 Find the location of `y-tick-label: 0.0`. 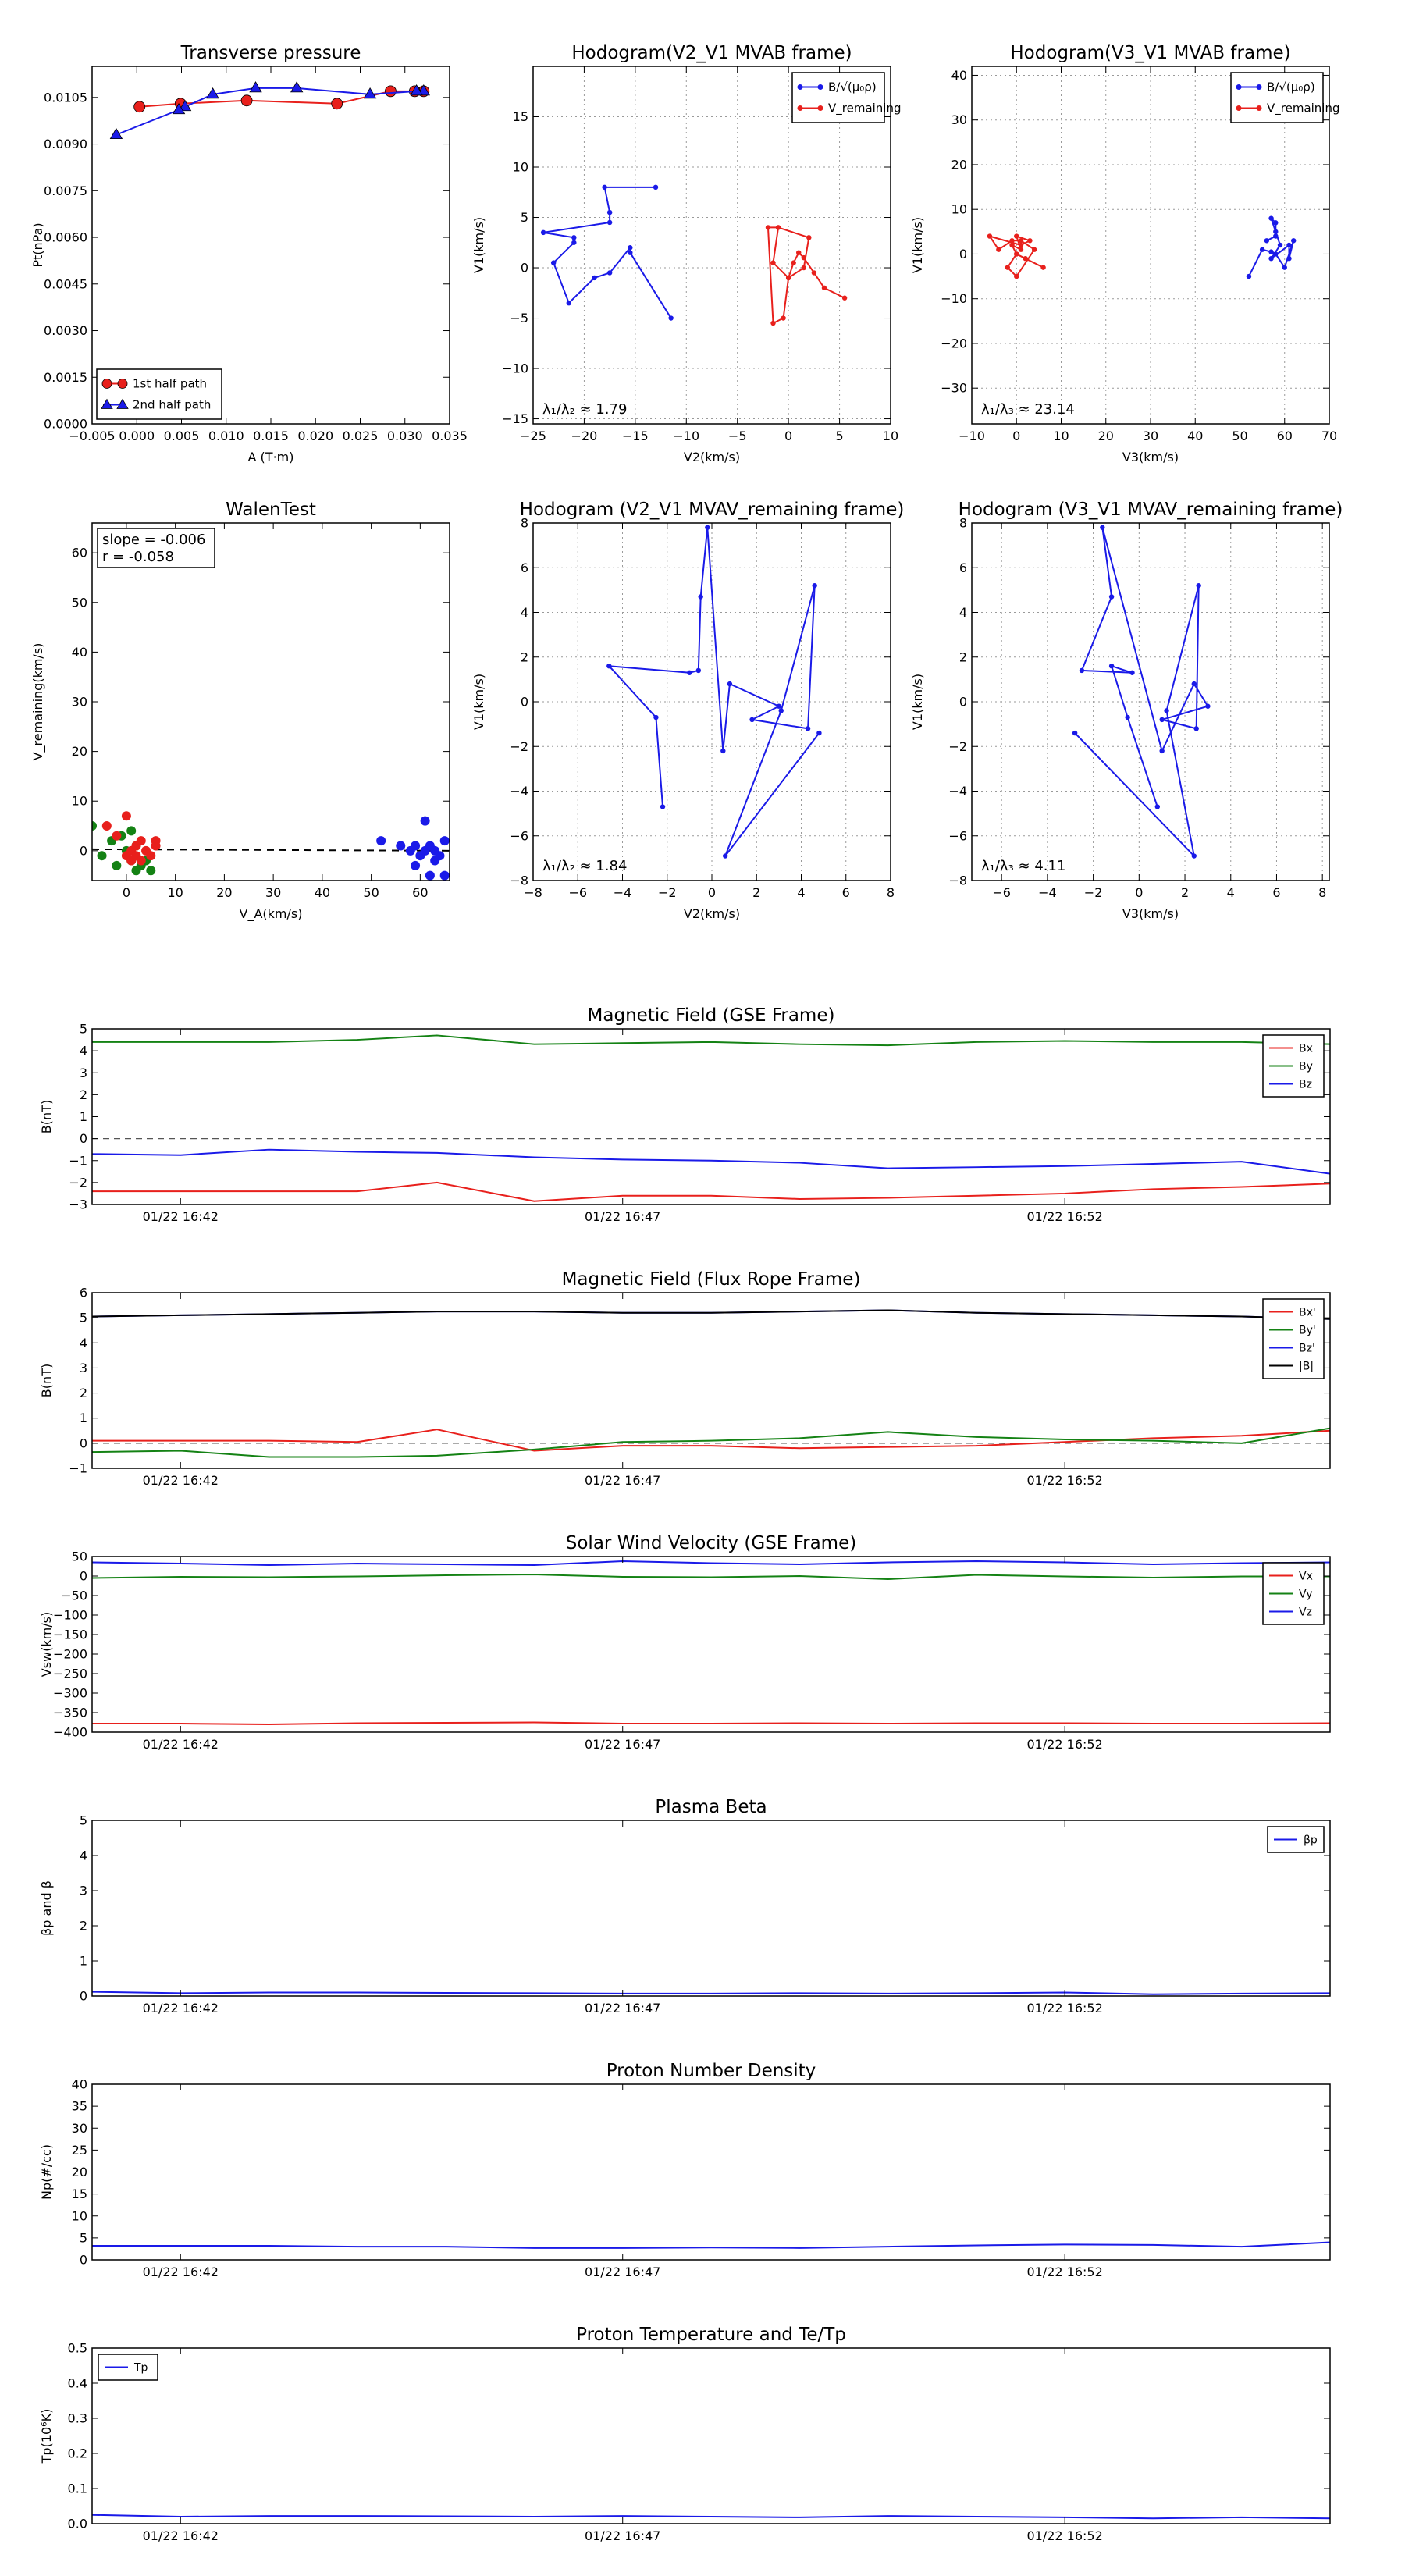

y-tick-label: 0.0 is located at coordinates (77, 2524).